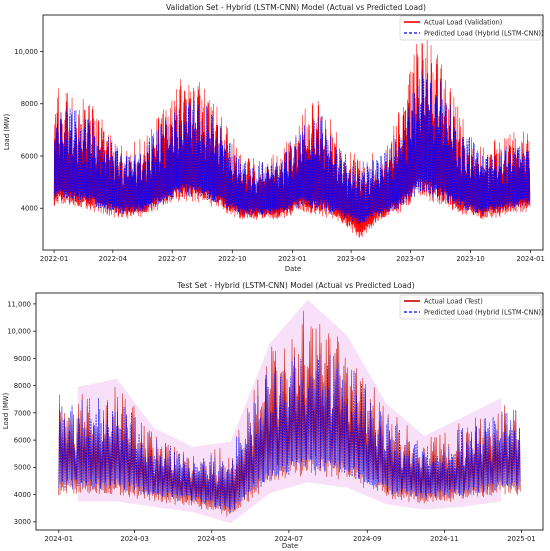 This screenshot has height=551, width=550. Describe the element at coordinates (29, 104) in the screenshot. I see `validation-y-tick-label: 8000` at that location.